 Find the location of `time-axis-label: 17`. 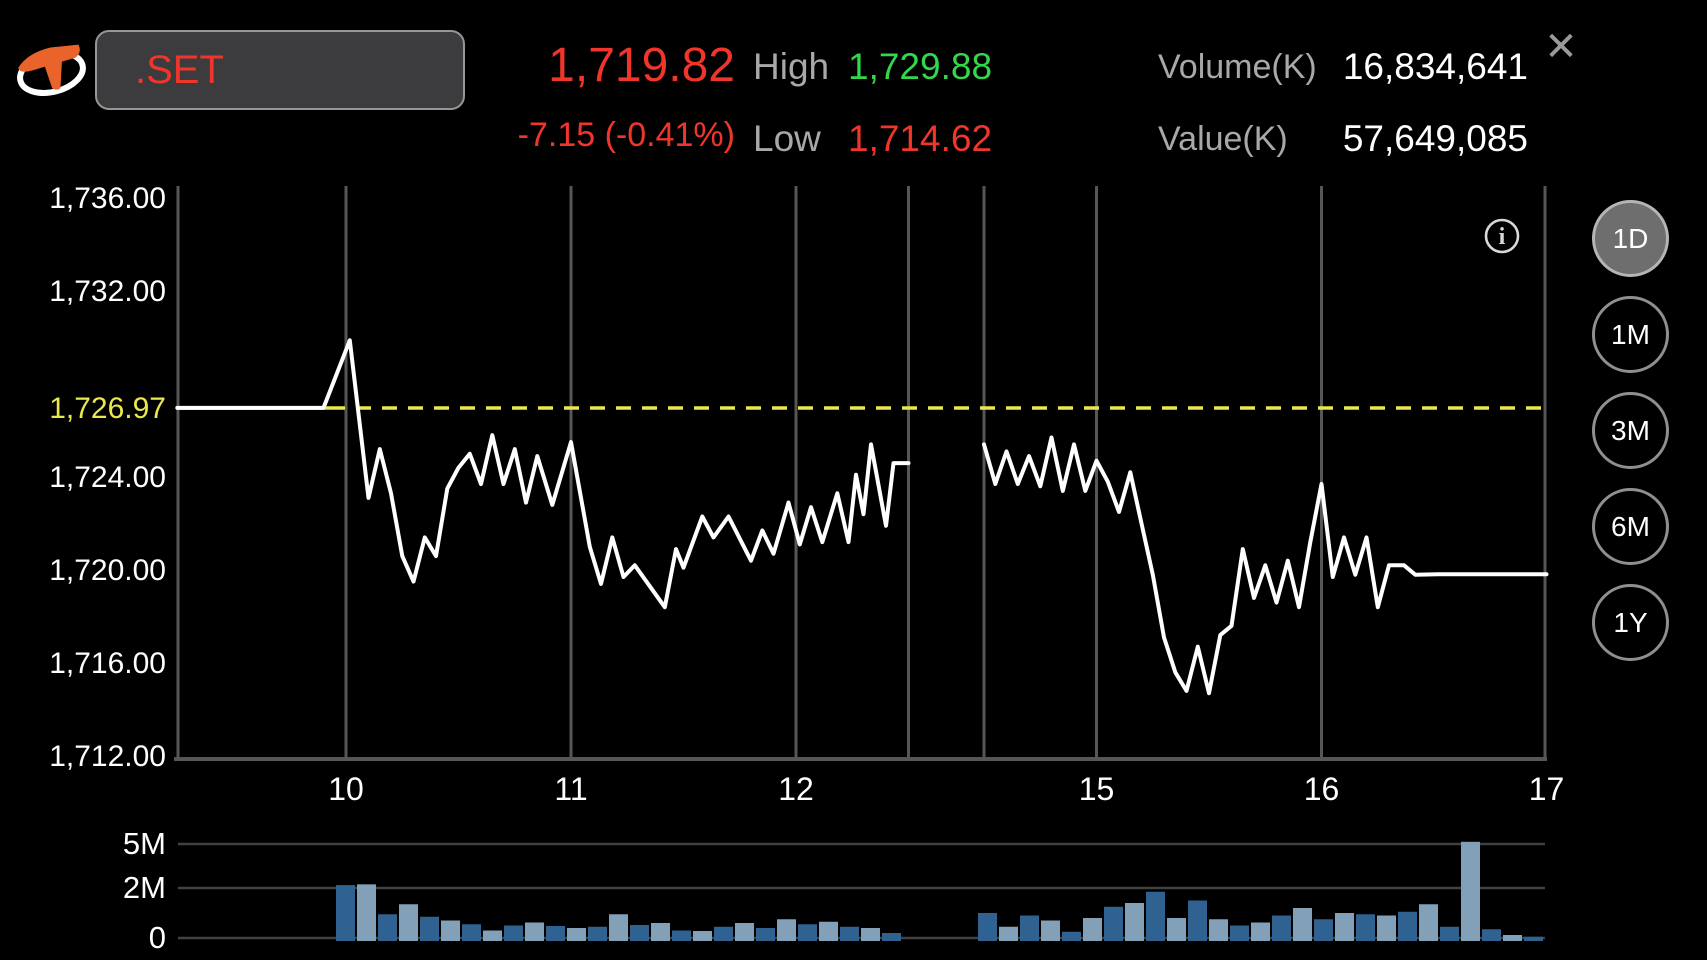

time-axis-label: 17 is located at coordinates (1547, 789).